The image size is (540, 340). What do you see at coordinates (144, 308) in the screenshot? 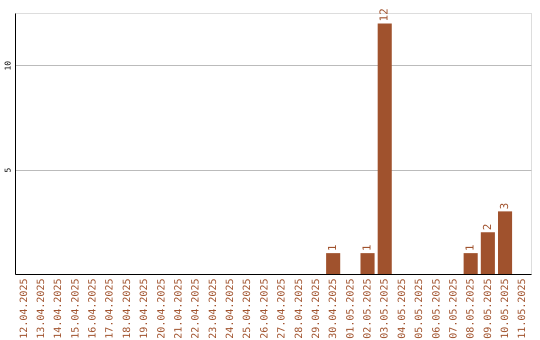
I see `x-tick-label: 19.04.2025` at bounding box center [144, 308].